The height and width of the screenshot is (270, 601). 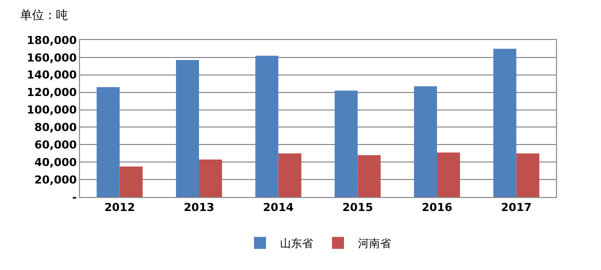 I want to click on y-tick-label: 140,000, so click(x=52, y=75).